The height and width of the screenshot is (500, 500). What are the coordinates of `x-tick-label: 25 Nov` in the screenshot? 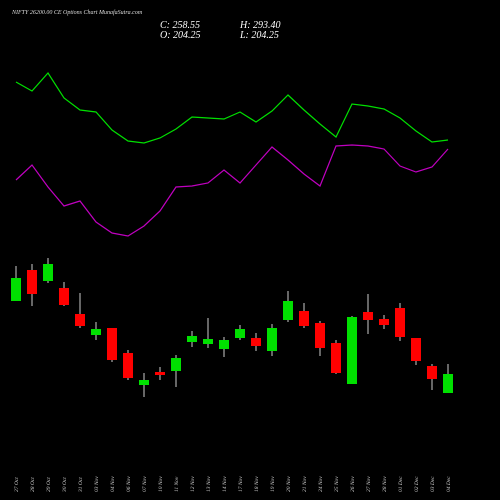 It's located at (337, 484).